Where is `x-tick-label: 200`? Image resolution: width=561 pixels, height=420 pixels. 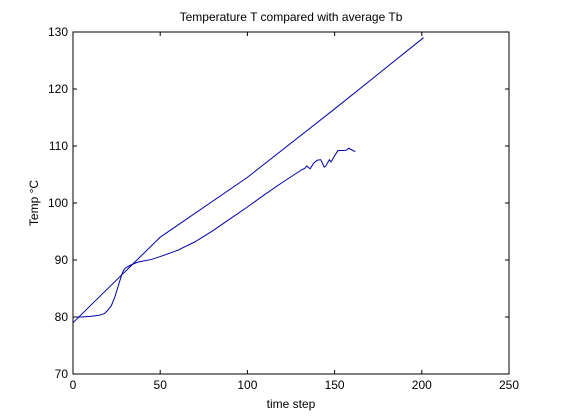 x-tick-label: 200 is located at coordinates (422, 385).